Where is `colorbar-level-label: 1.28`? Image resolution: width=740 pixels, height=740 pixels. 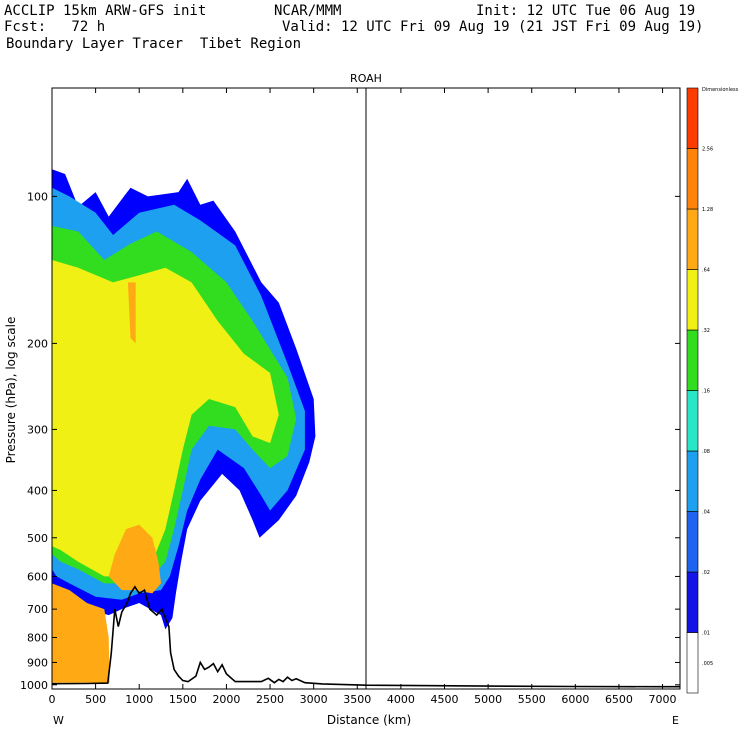 colorbar-level-label: 1.28 is located at coordinates (707, 210).